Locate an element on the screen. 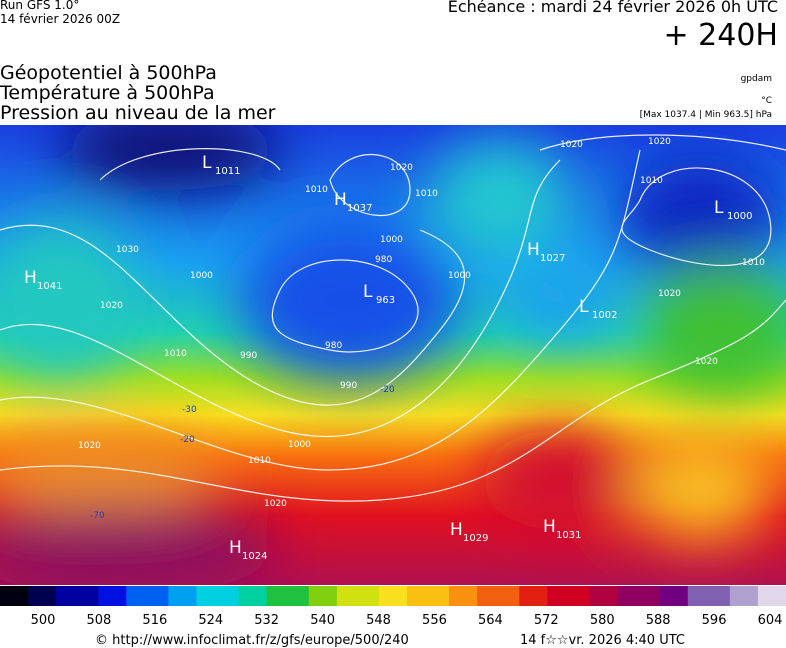  center-pressure: 1029 is located at coordinates (475, 538).